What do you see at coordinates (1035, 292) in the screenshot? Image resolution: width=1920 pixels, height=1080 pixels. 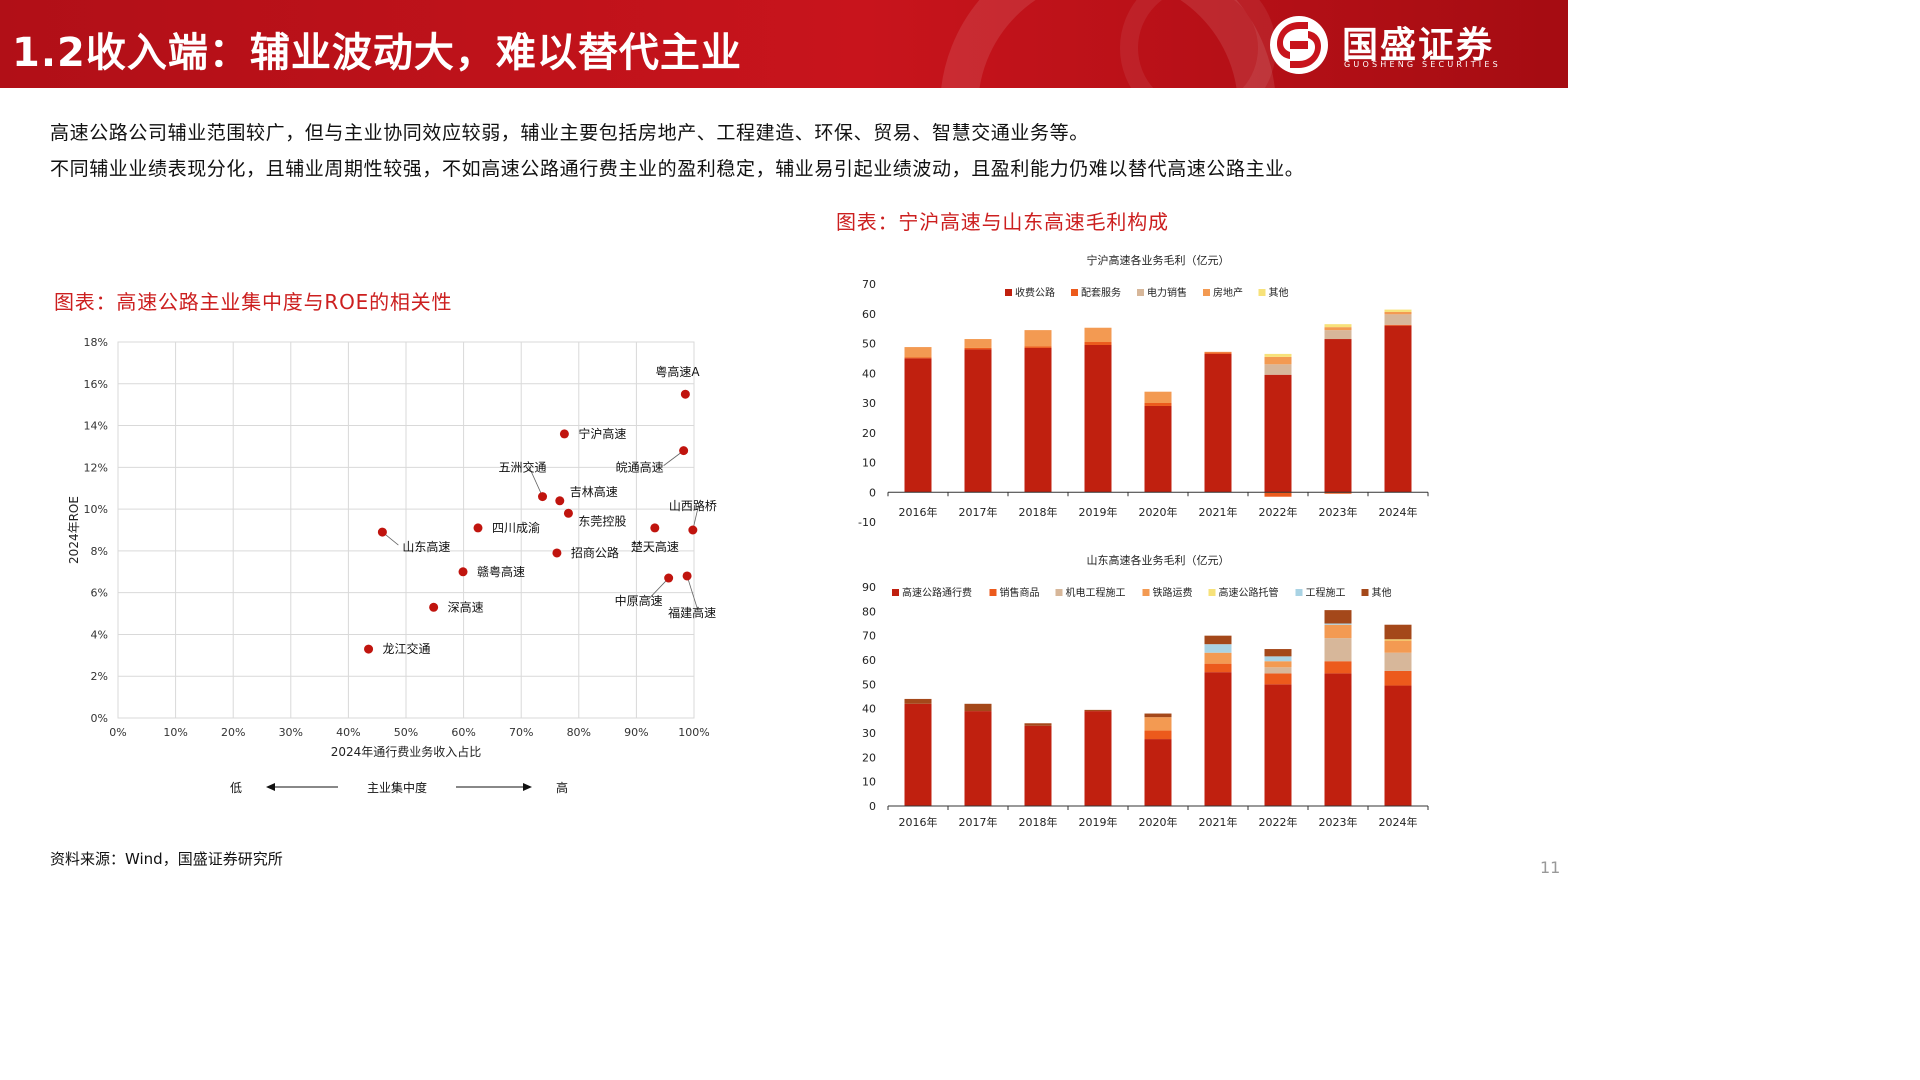 I see `legend-label: 收费公路` at bounding box center [1035, 292].